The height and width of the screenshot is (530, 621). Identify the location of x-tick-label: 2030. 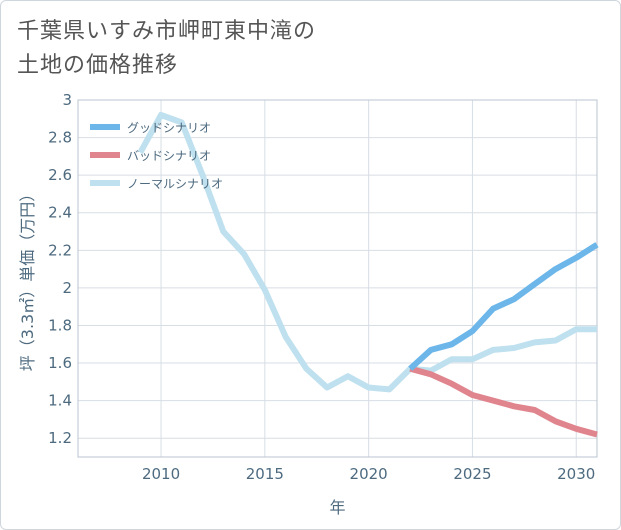
(576, 474).